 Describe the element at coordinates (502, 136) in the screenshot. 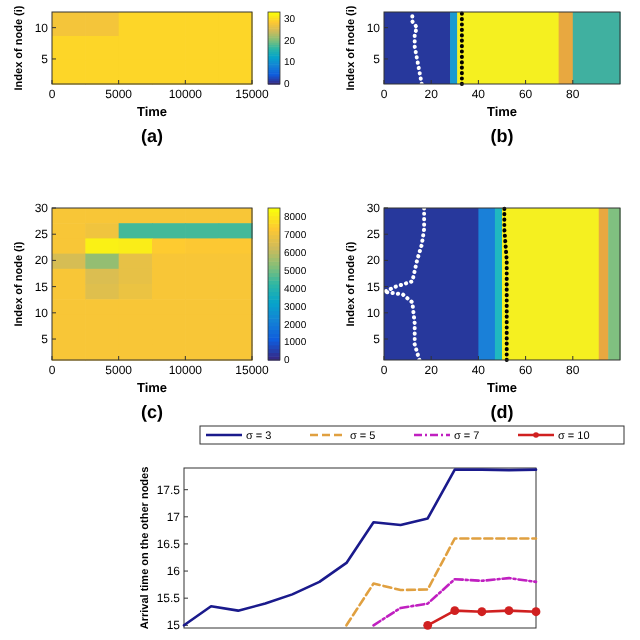

I see `text: (b)` at that location.